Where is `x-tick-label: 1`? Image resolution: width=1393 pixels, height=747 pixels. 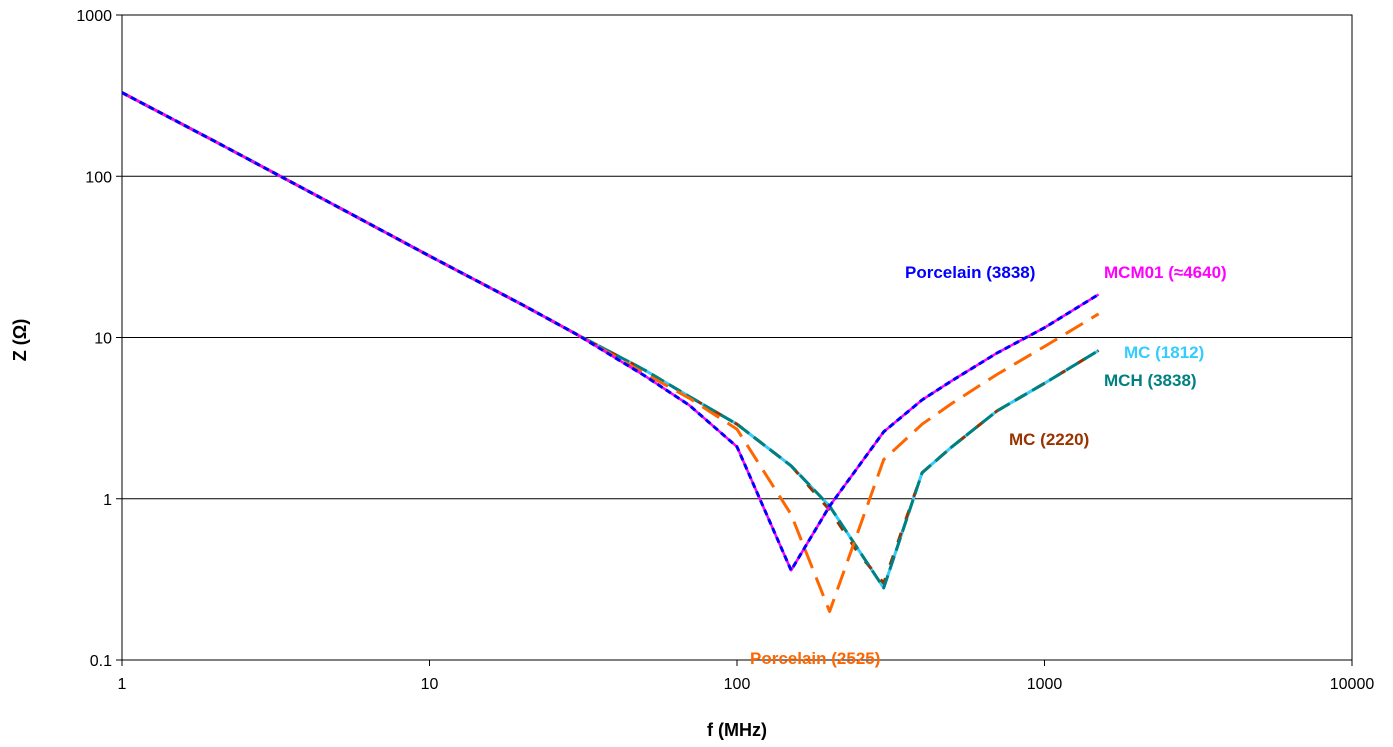 x-tick-label: 1 is located at coordinates (122, 684).